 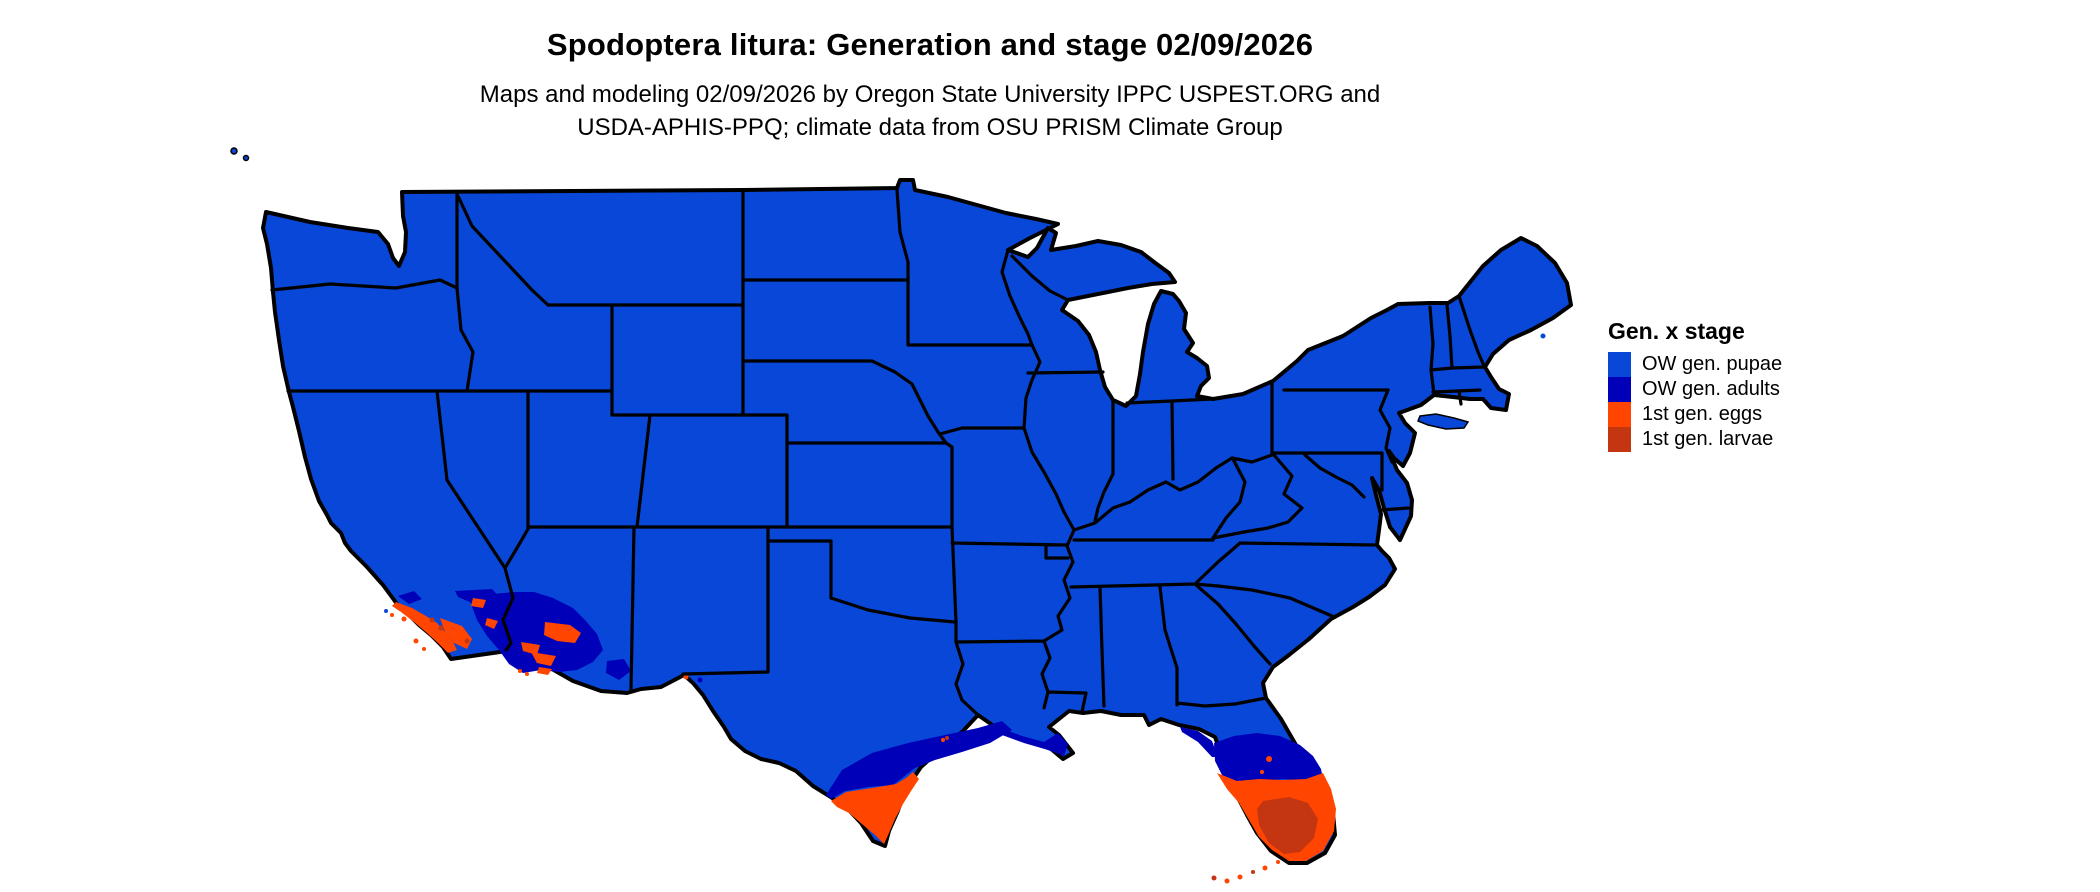 What do you see at coordinates (1619, 389) in the screenshot?
I see `legend-swatch-ow-adults` at bounding box center [1619, 389].